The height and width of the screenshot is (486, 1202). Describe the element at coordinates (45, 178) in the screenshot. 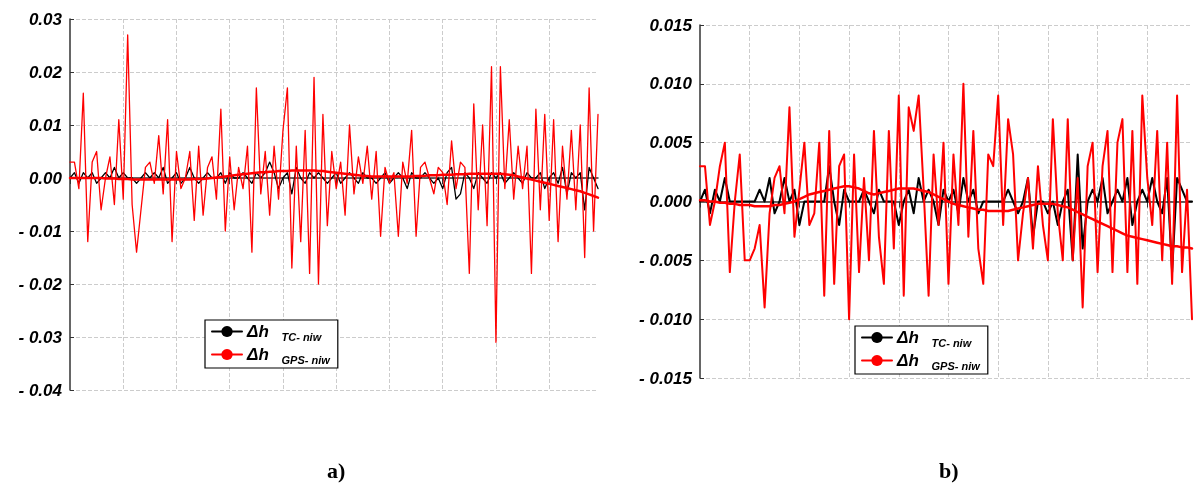

I see `y-tick-label: 0.00` at that location.